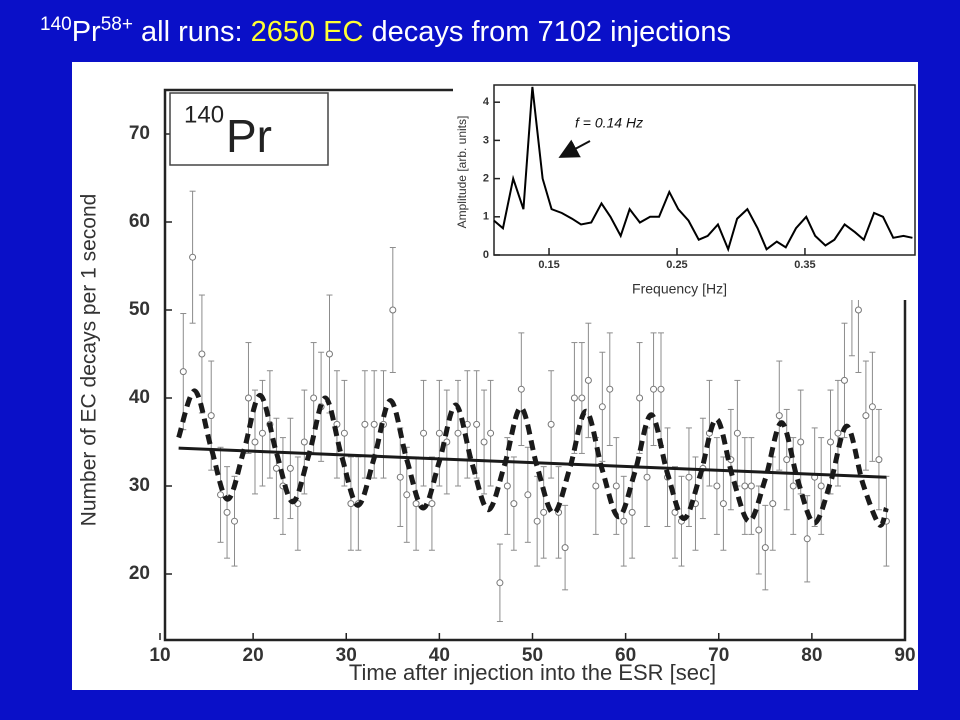 Image resolution: width=960 pixels, height=720 pixels. What do you see at coordinates (86, 32) in the screenshot?
I see `element: Pr` at bounding box center [86, 32].